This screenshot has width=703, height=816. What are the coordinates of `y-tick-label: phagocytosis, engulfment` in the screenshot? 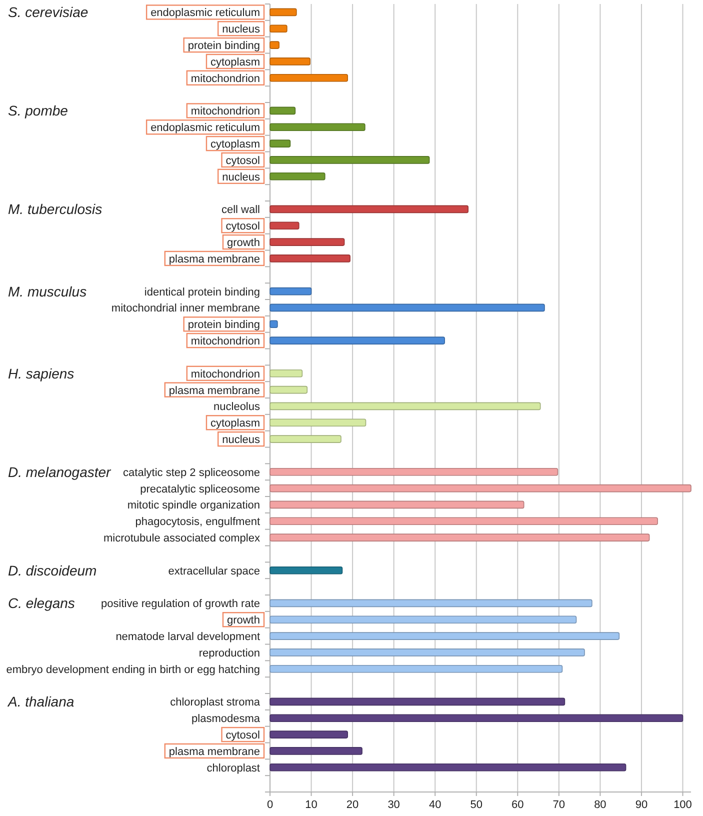 It's located at (197, 522).